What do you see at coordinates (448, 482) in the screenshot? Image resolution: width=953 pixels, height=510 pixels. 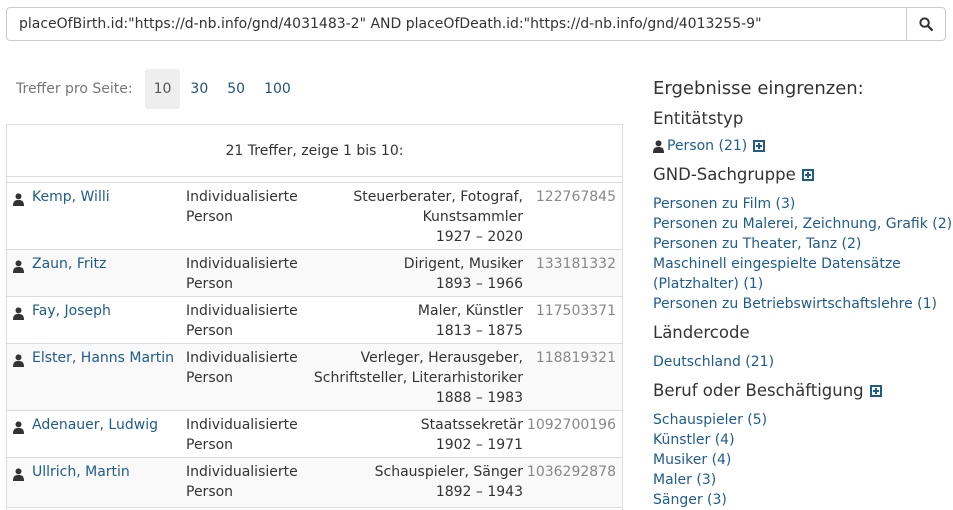 I see `person-info: Schauspieler, Sänger 1892 – 1943` at bounding box center [448, 482].